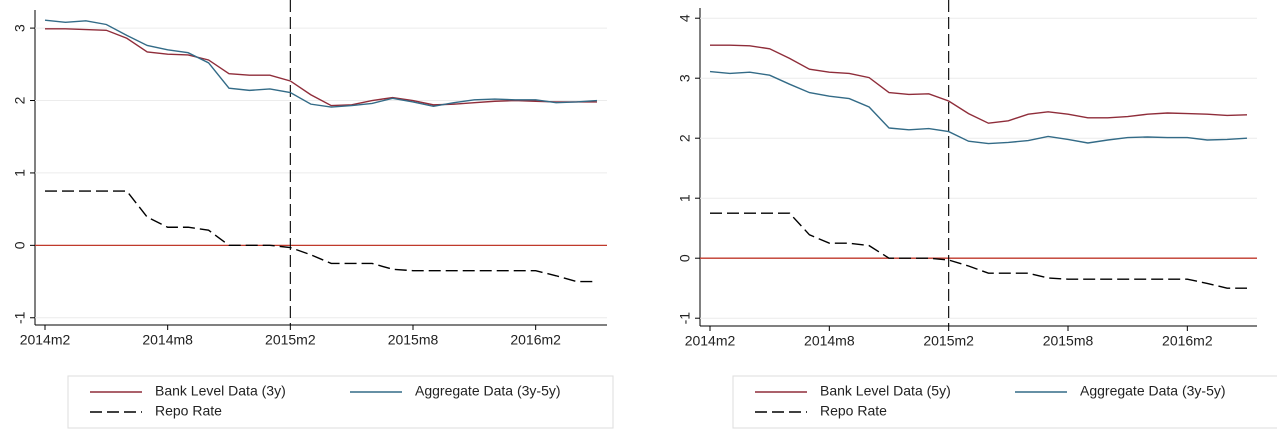 The height and width of the screenshot is (431, 1277). I want to click on legend-label: Bank Level Data (3y), so click(220, 391).